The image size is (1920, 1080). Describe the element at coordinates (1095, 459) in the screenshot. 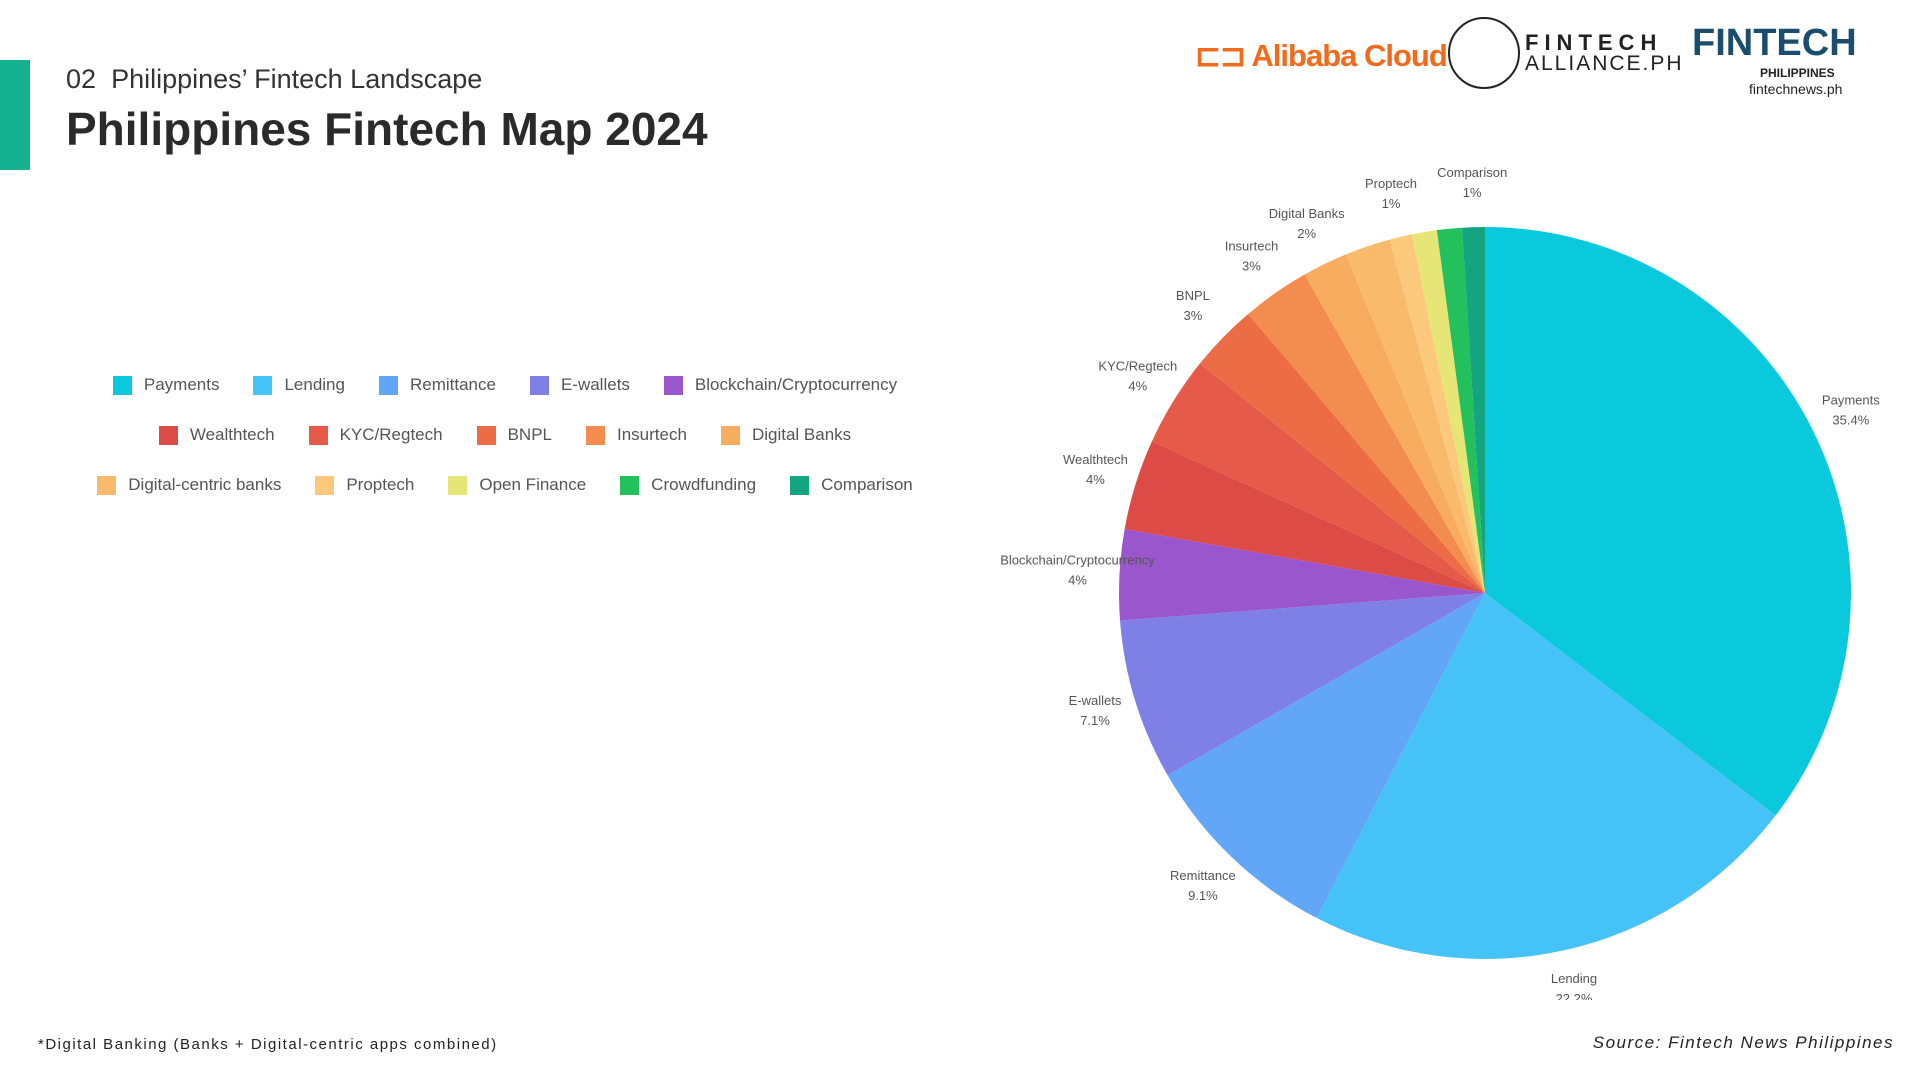

I see `slice-label: Wealthtech` at that location.